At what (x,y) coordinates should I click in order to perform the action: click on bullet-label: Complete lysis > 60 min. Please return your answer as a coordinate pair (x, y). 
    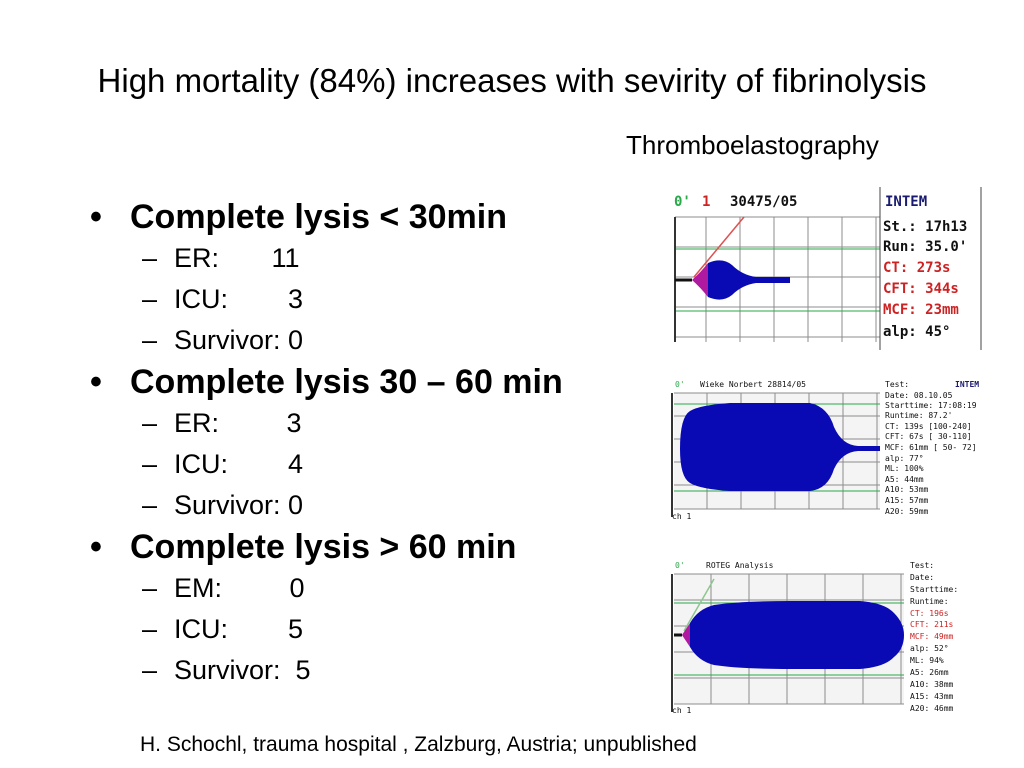
    Looking at the image, I should click on (323, 547).